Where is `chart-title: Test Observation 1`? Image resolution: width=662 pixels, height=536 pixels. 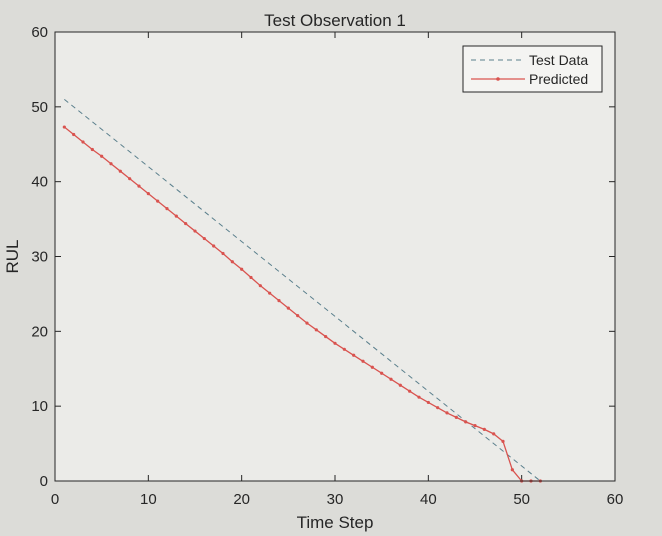 chart-title: Test Observation 1 is located at coordinates (335, 20).